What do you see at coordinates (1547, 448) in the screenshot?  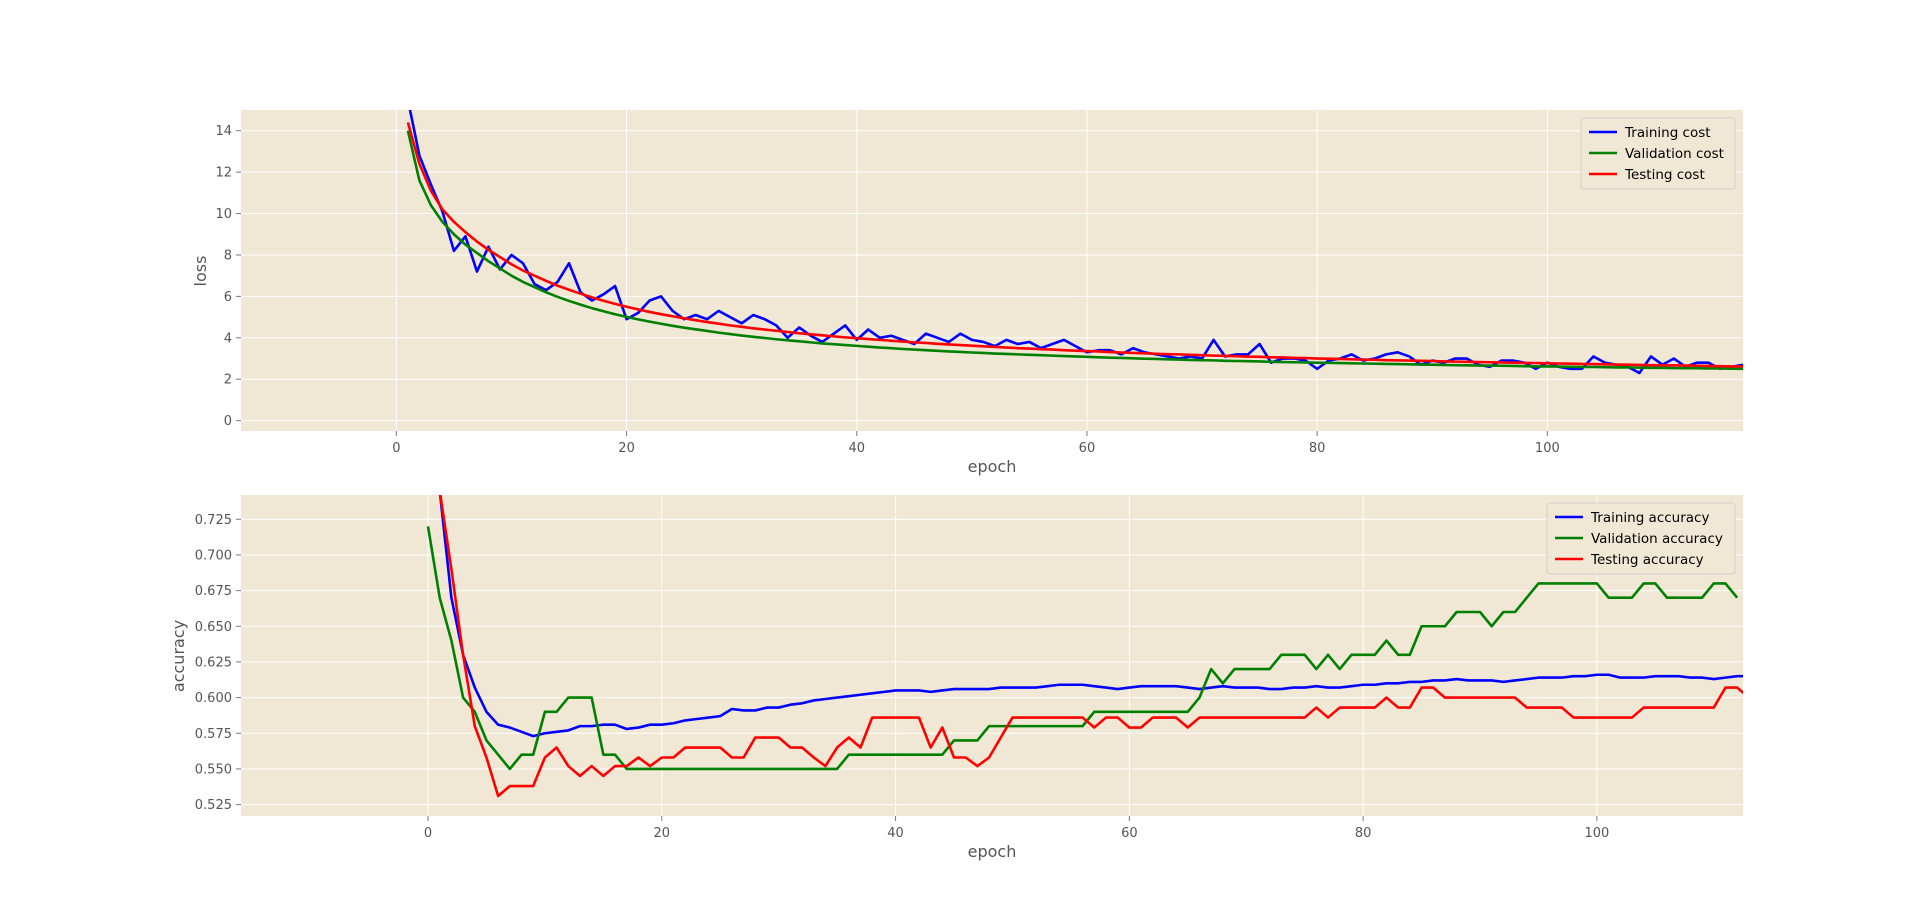 I see `loss-x-tick-label: 100` at bounding box center [1547, 448].